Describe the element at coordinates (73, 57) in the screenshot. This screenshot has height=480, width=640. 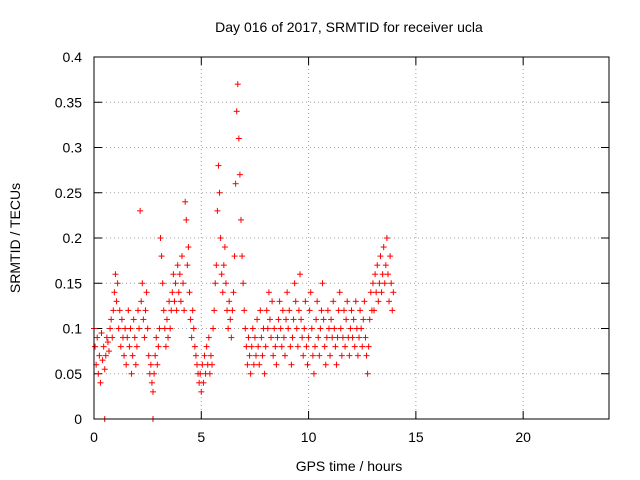
I see `y-tick-label: 0.4` at that location.